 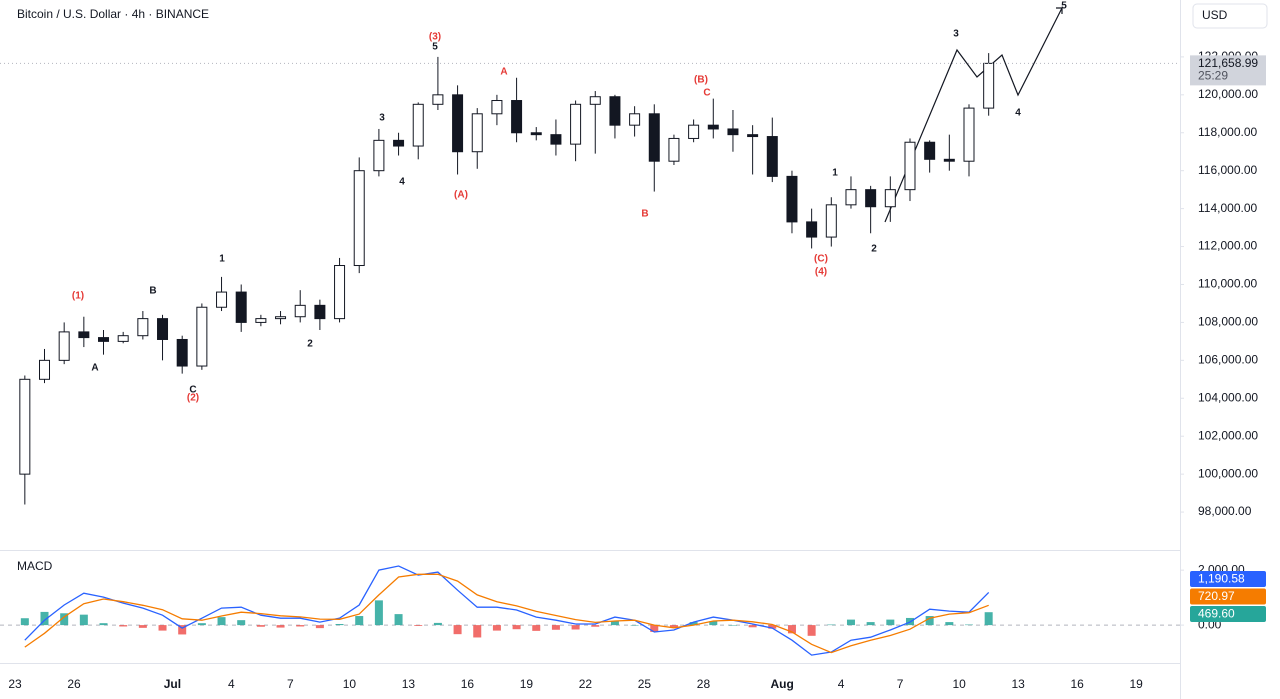 I want to click on currency-label: USD, so click(x=1215, y=15).